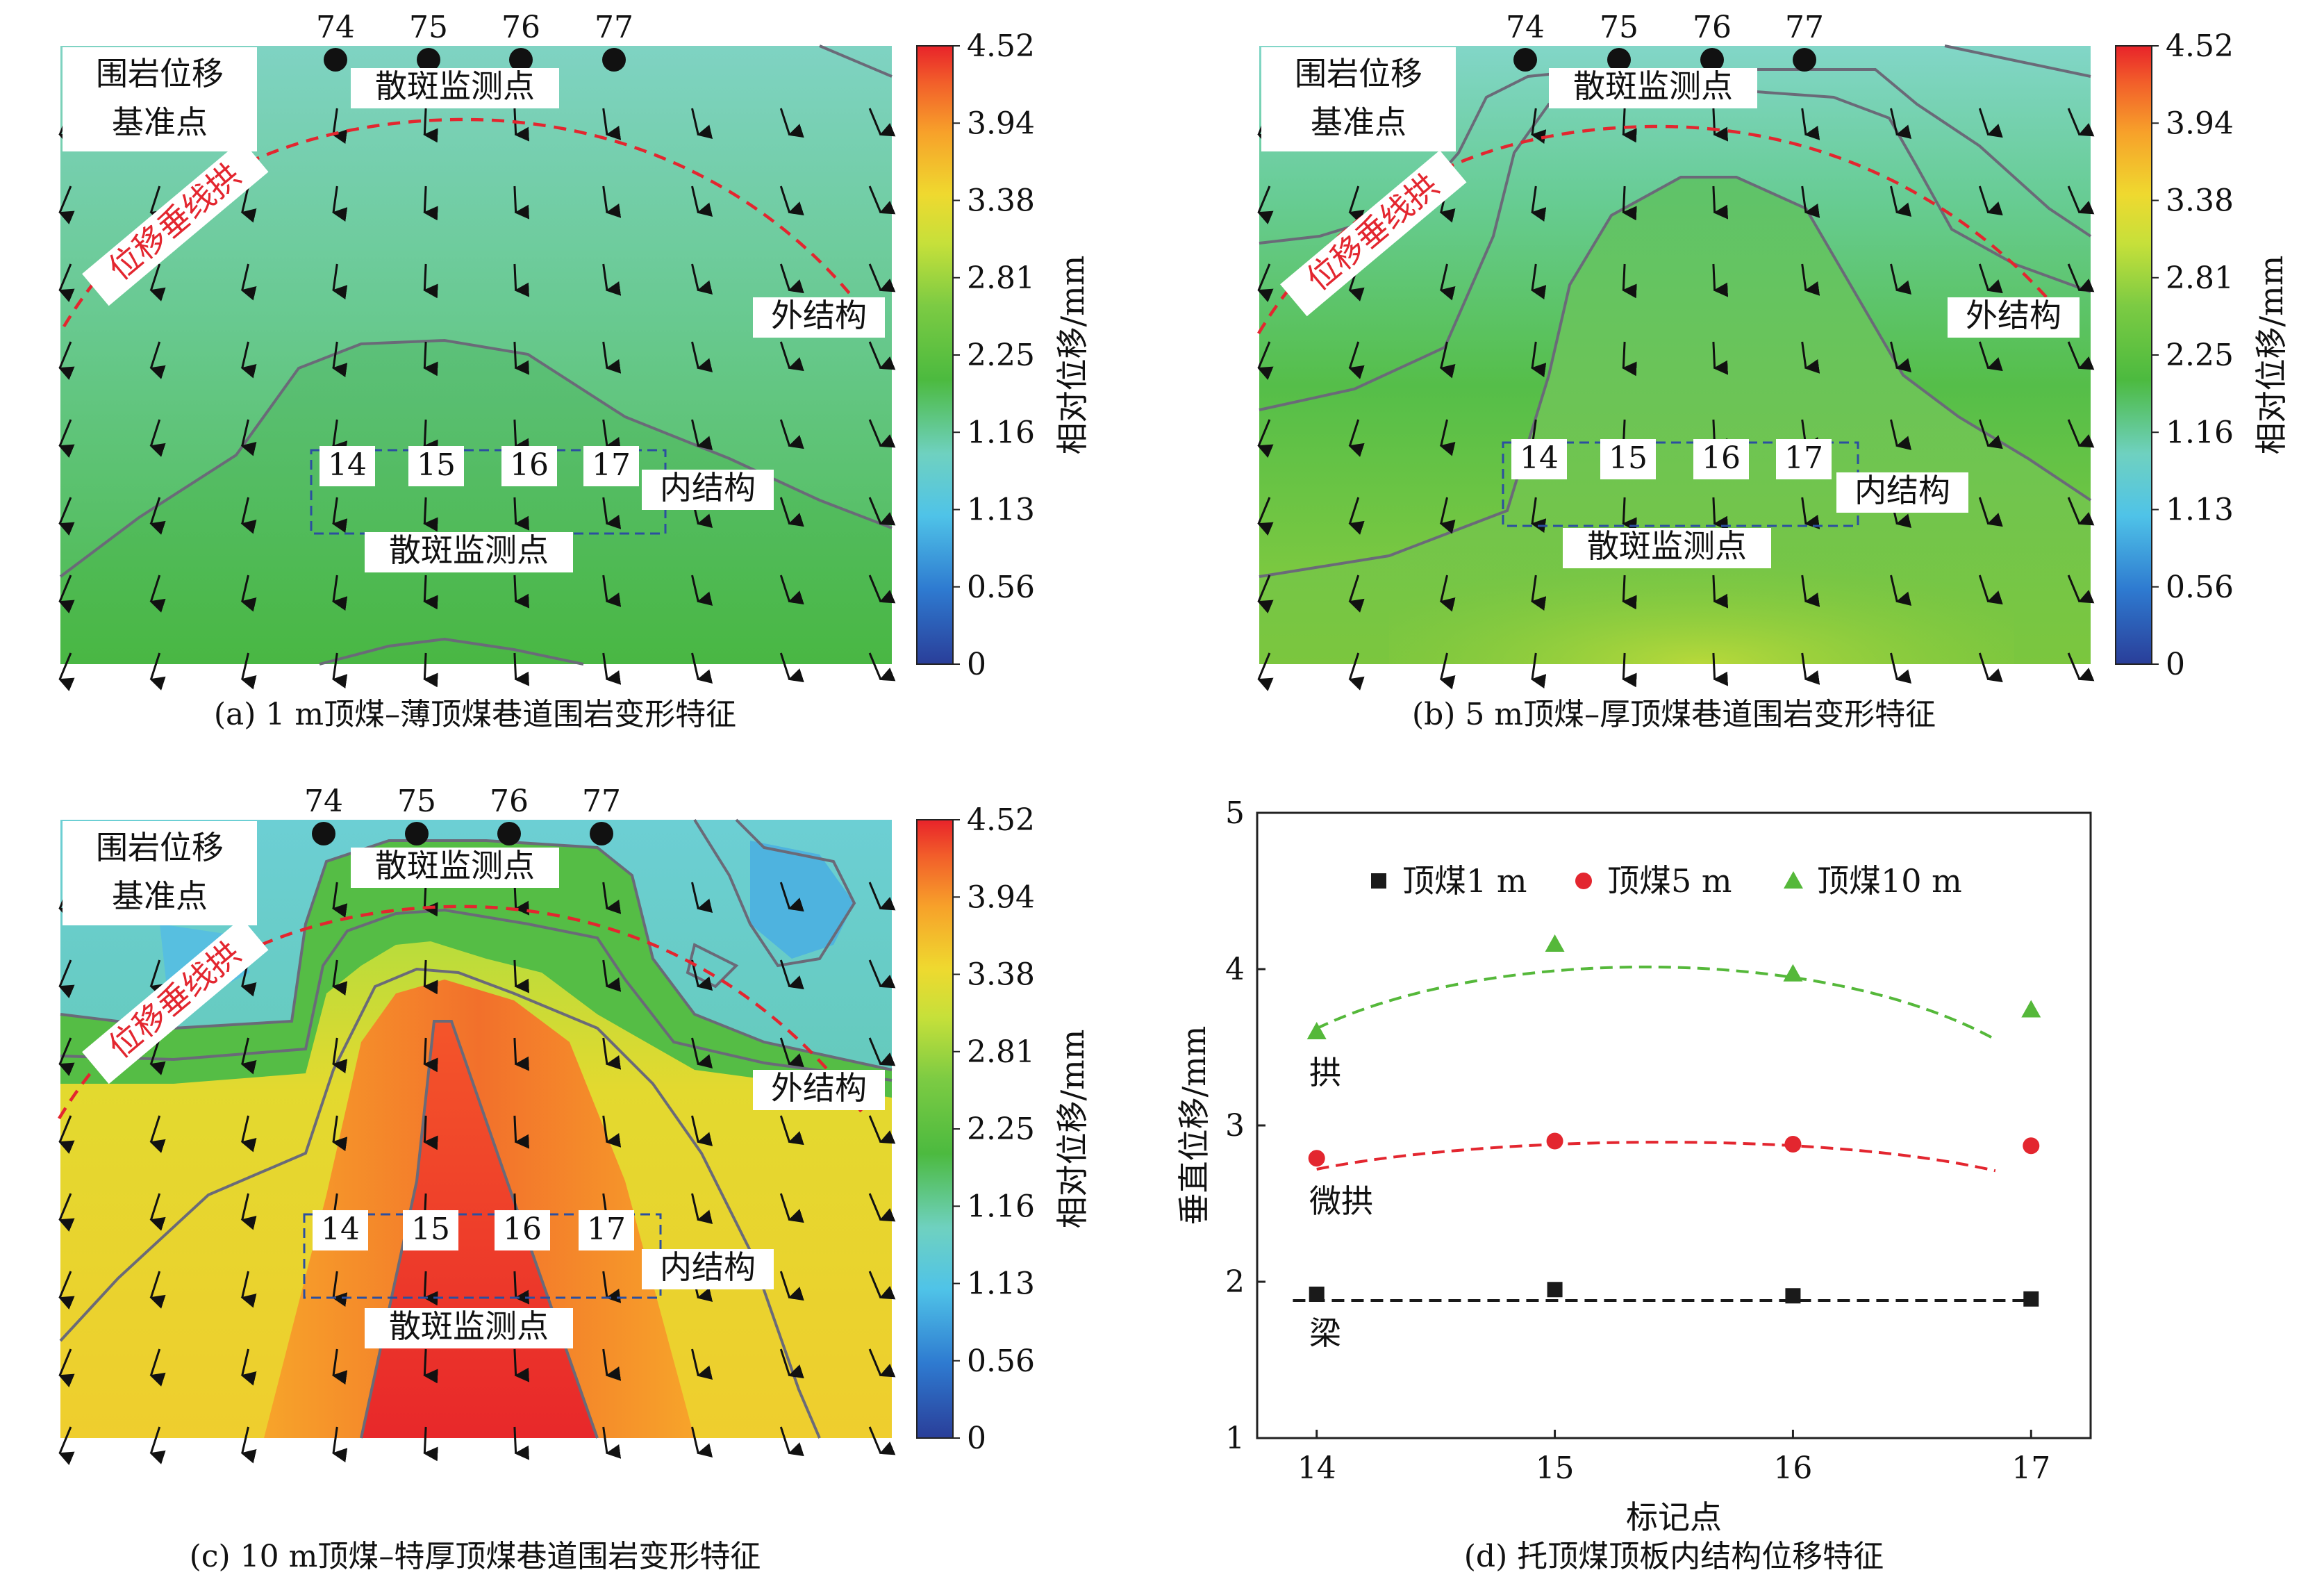 This screenshot has height=1577, width=2324. What do you see at coordinates (440, 1203) in the screenshot?
I see `panel-c-contour-line` at bounding box center [440, 1203].